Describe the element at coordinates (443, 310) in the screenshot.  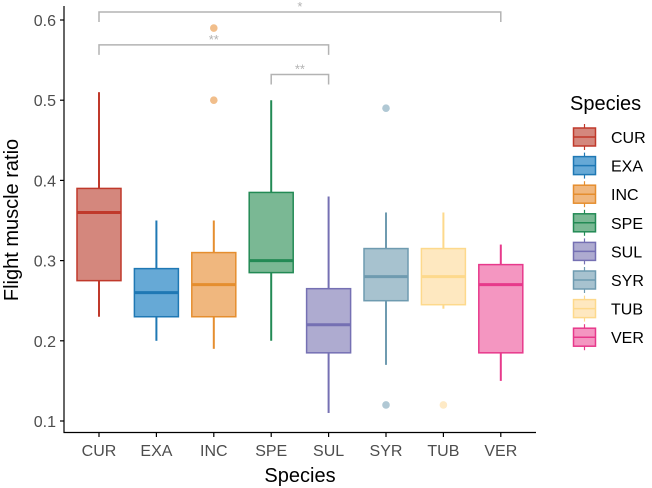
I see `box-tub` at that location.